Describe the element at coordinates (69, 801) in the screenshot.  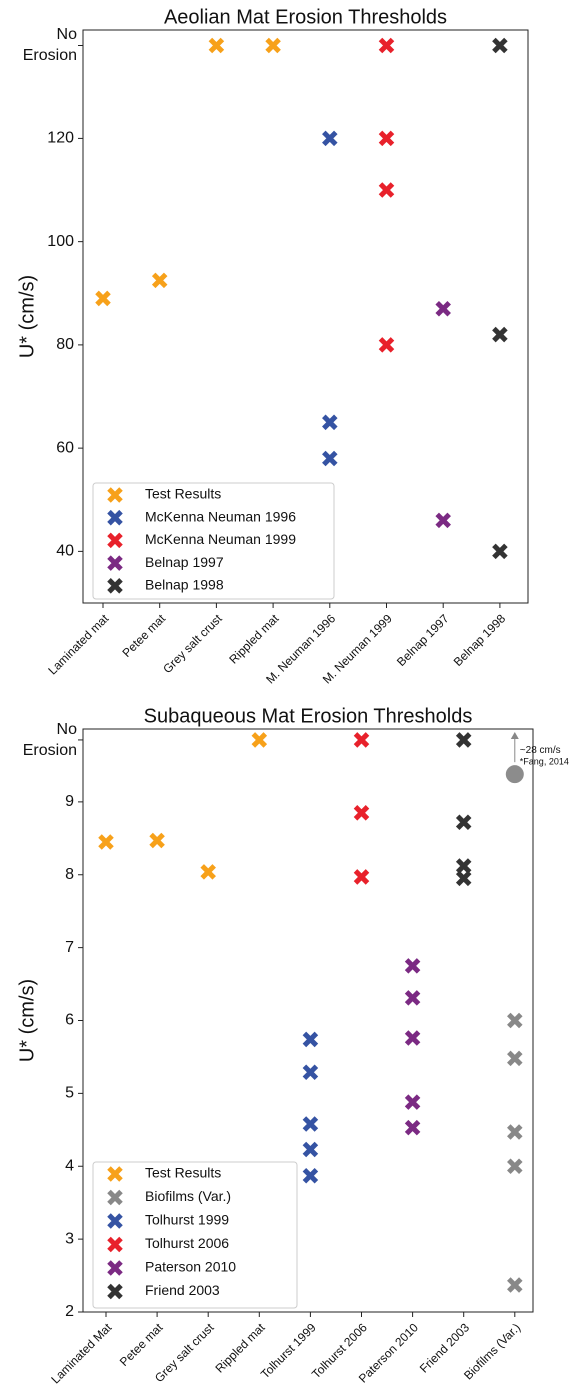
I see `y-tick-label: 9` at that location.